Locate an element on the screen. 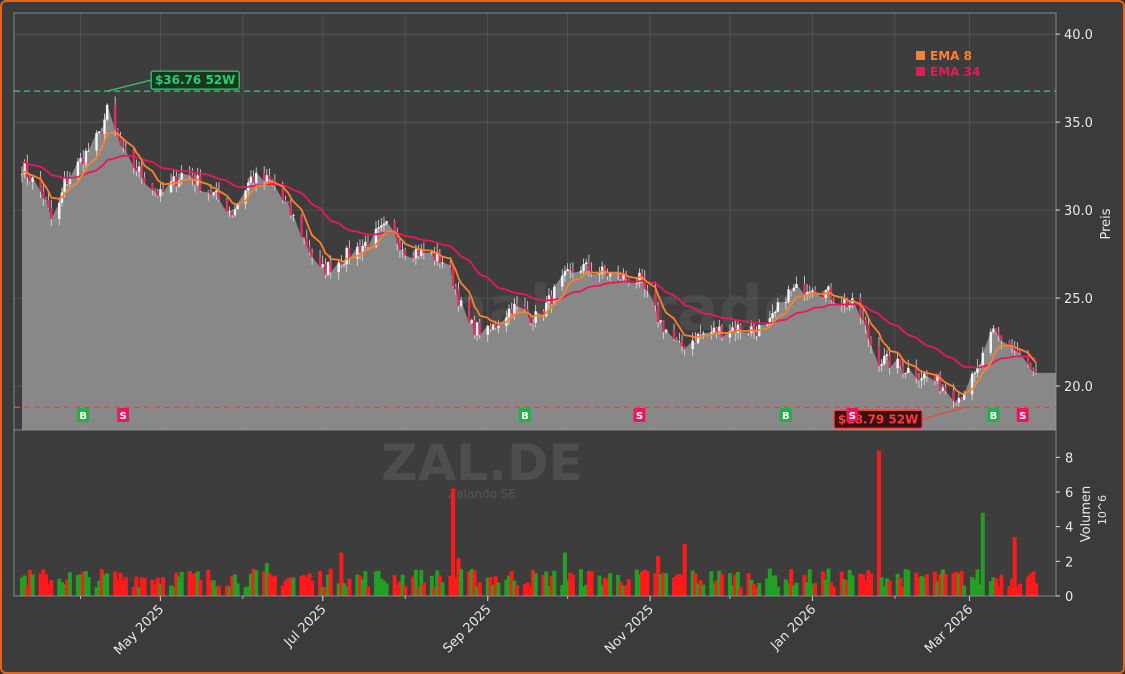 Image resolution: width=1125 pixels, height=674 pixels. x-tick-label: Mar 2026 is located at coordinates (949, 629).